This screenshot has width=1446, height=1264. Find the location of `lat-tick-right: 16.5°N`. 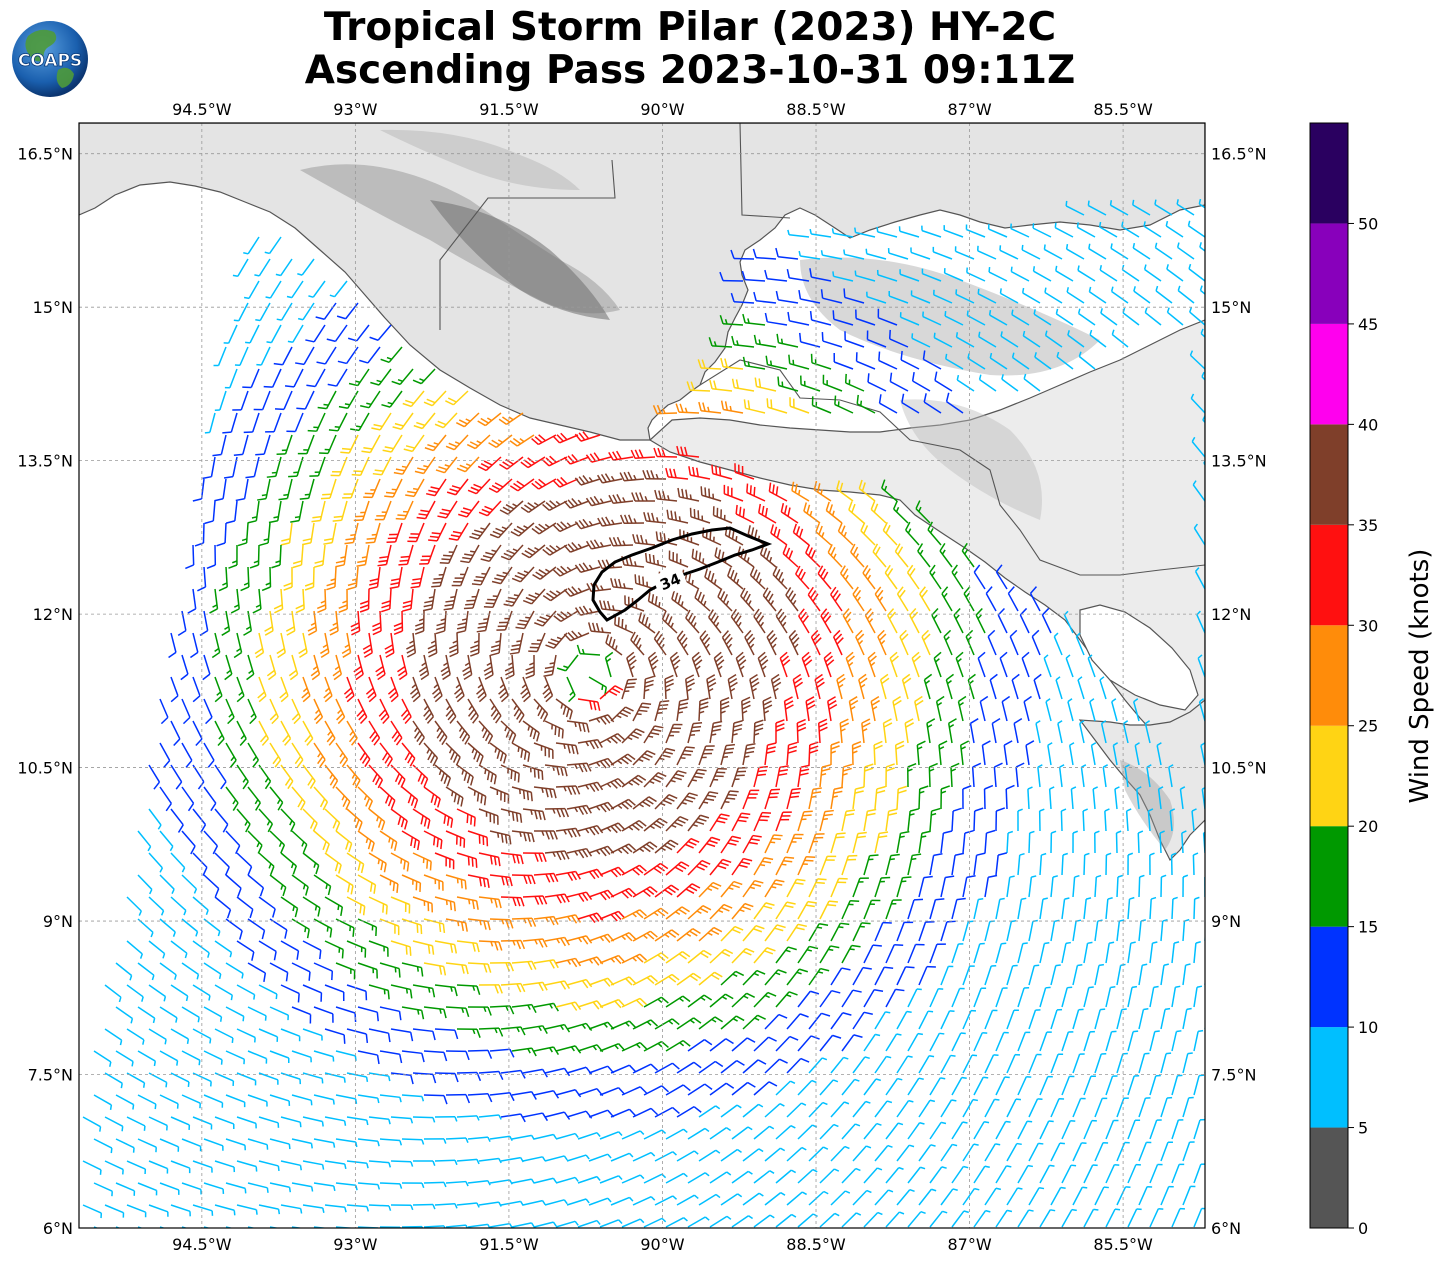

lat-tick-right: 16.5°N is located at coordinates (1239, 154).